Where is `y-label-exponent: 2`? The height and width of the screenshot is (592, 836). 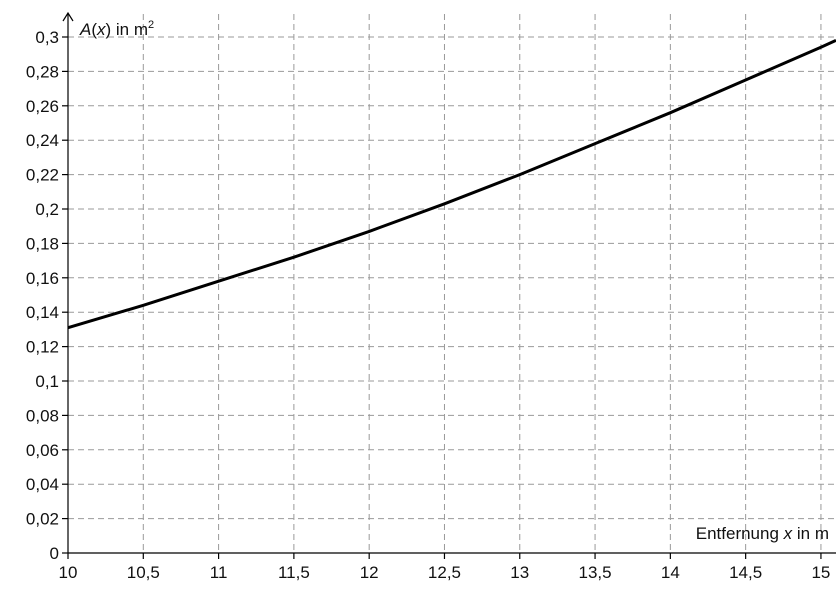
y-label-exponent: 2 is located at coordinates (151, 25).